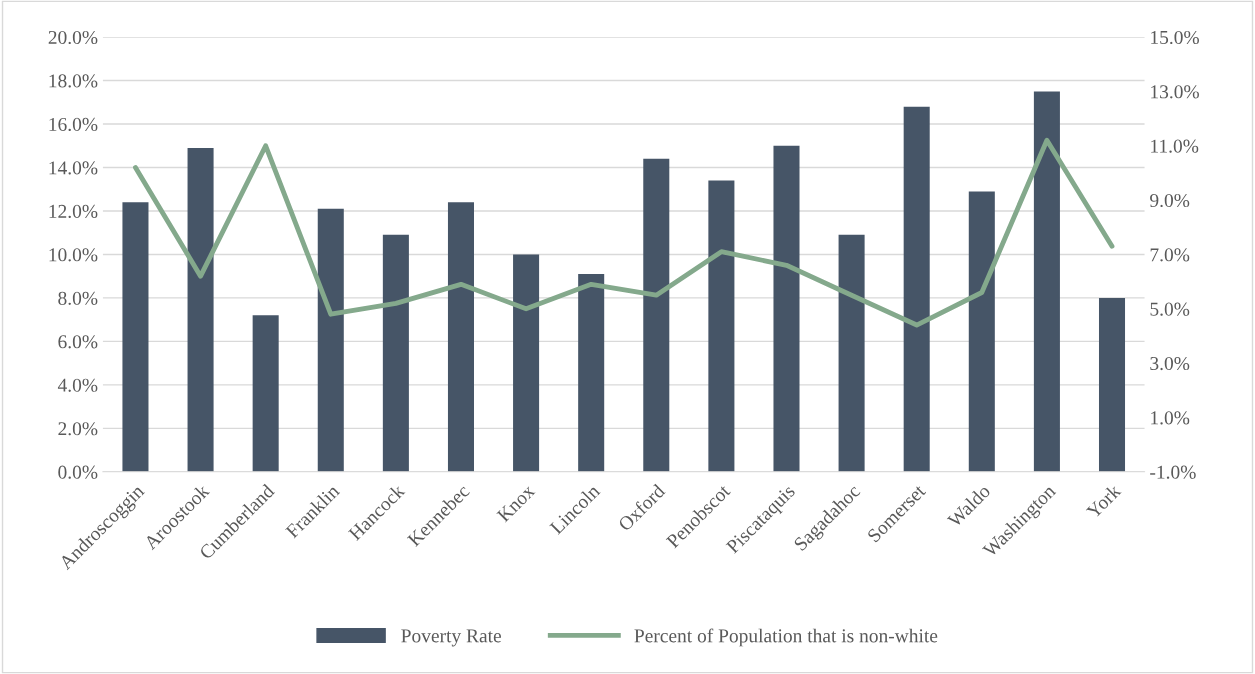 Image resolution: width=1255 pixels, height=674 pixels. I want to click on y-tick-label: 0.0%, so click(78, 472).